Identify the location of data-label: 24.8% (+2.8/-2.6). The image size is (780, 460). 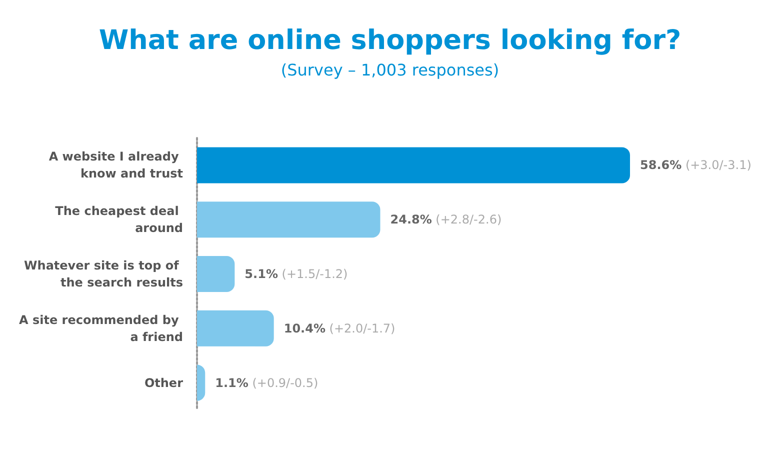
(446, 219).